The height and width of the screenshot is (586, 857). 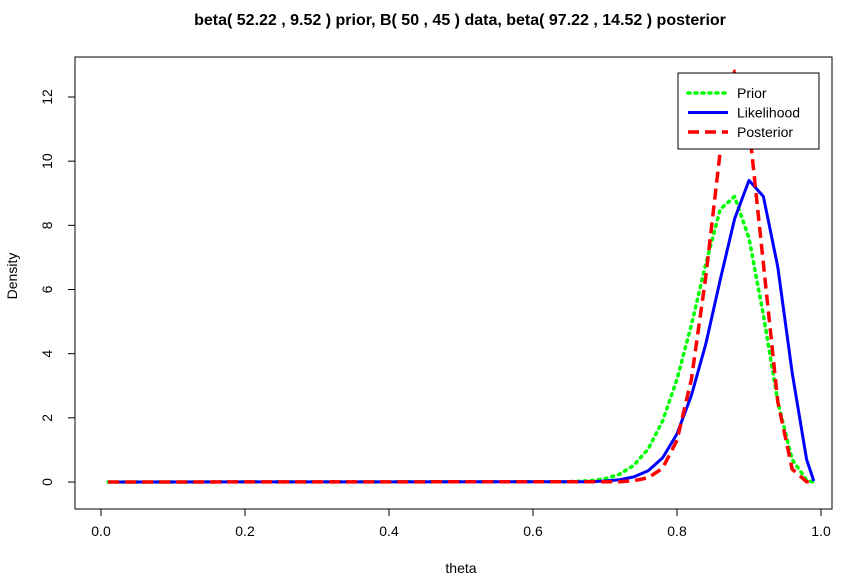 What do you see at coordinates (461, 523) in the screenshot?
I see `x-axis: 0.0 0.2 0.4 0.6 0.8 1.0` at bounding box center [461, 523].